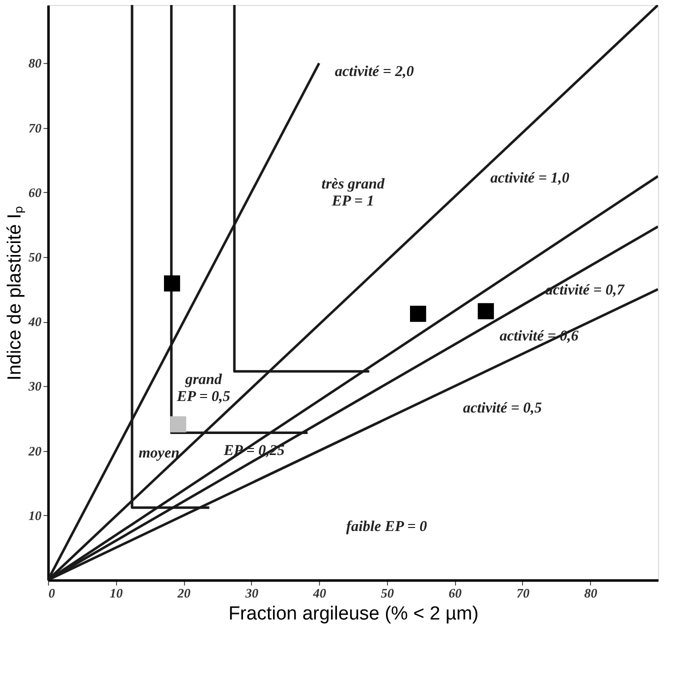 The height and width of the screenshot is (680, 696). Describe the element at coordinates (35, 63) in the screenshot. I see `y-tick-label: 80` at that location.